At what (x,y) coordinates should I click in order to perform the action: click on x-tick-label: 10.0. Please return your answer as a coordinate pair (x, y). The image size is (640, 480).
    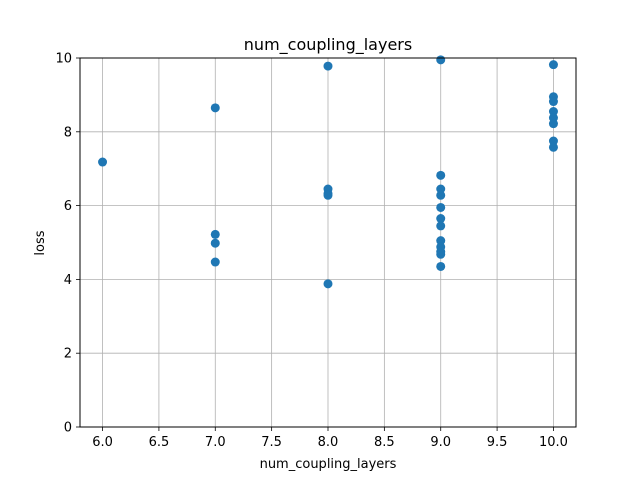
    Looking at the image, I should click on (553, 442).